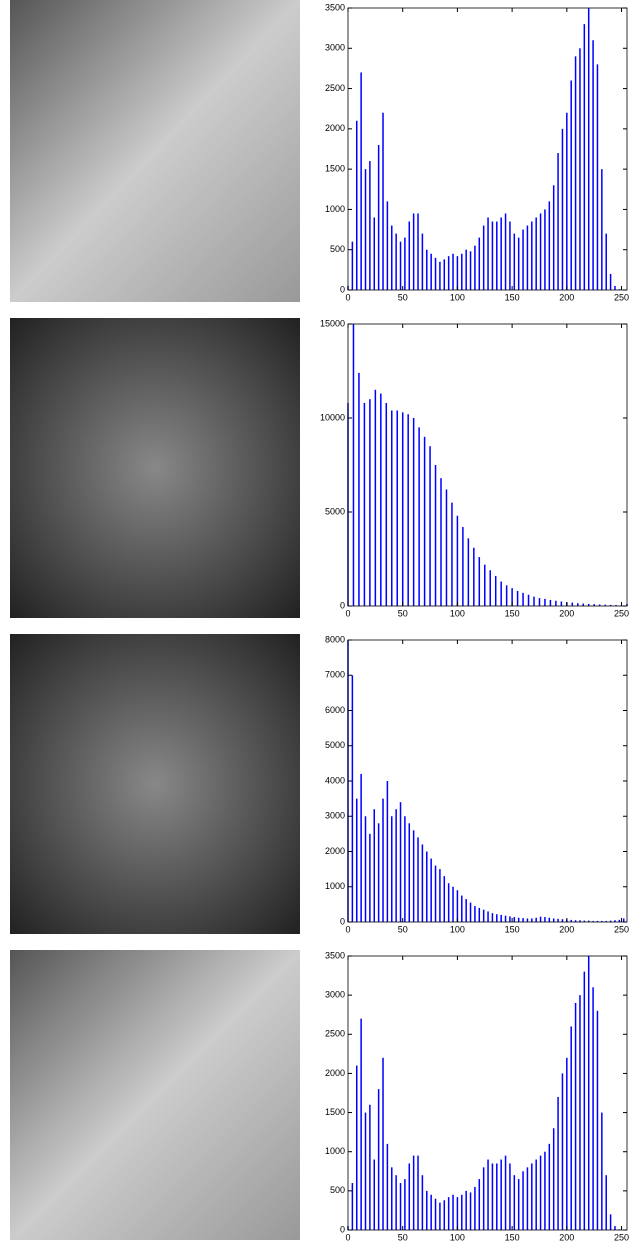 This screenshot has height=1243, width=632. I want to click on y-tick-label: 1000, so click(335, 209).